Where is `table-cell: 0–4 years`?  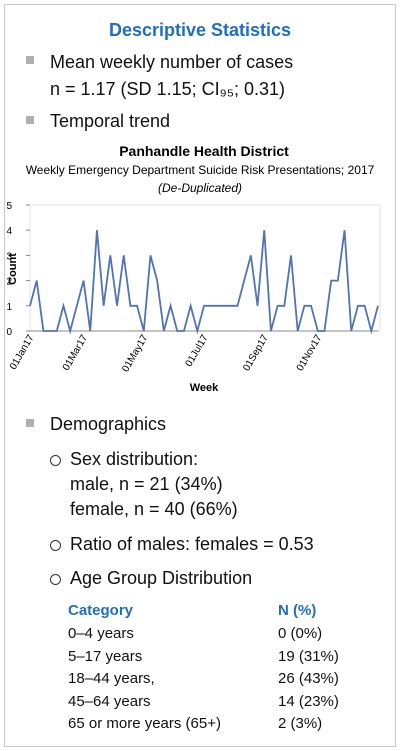
table-cell: 0–4 years is located at coordinates (101, 633).